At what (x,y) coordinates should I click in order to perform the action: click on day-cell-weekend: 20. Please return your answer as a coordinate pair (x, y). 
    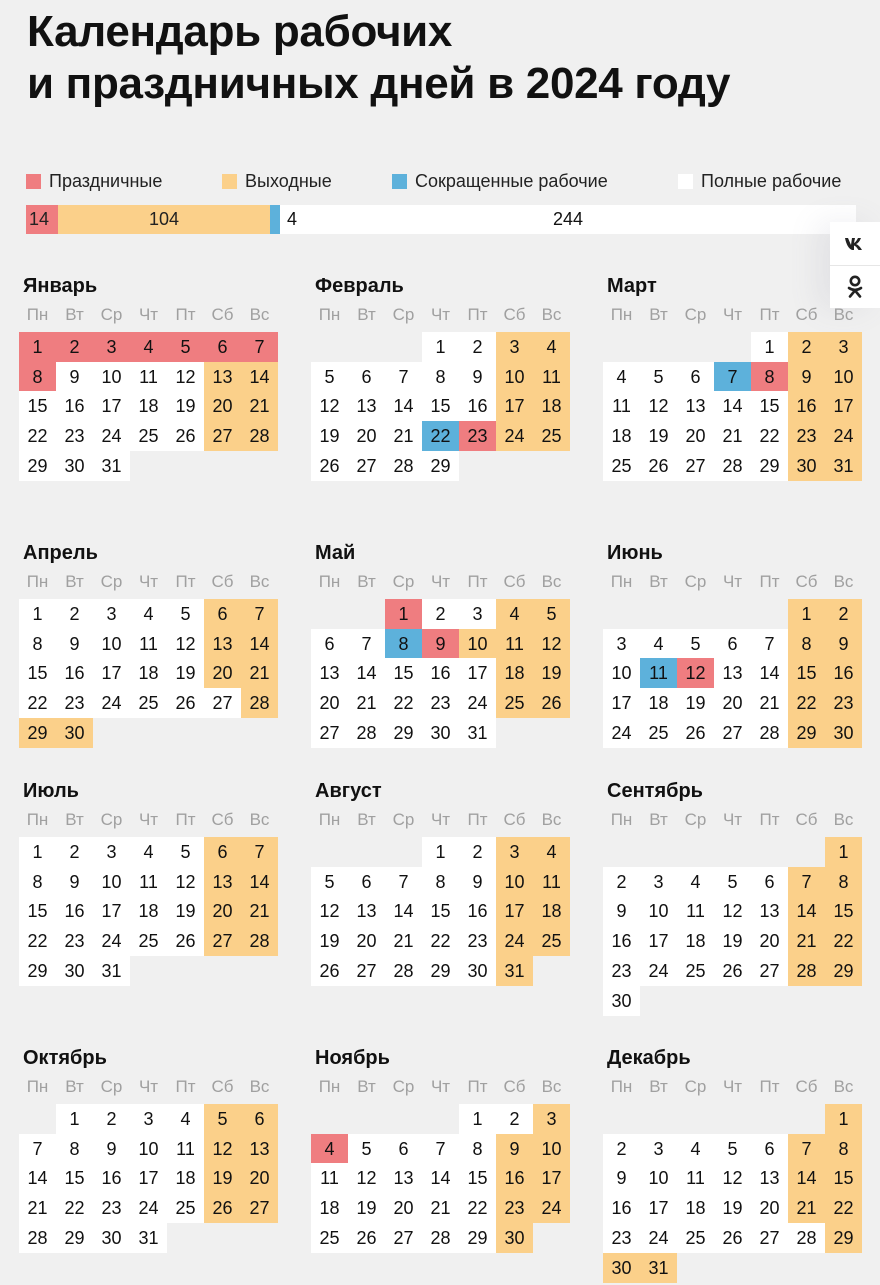
    Looking at the image, I should click on (222, 406).